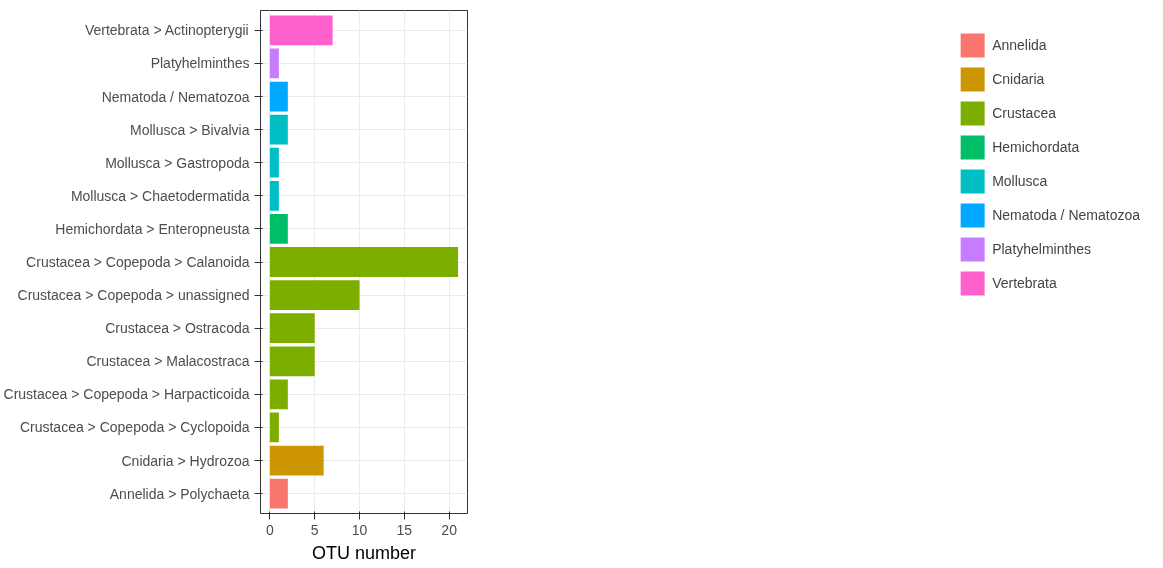 This screenshot has height=568, width=1163. I want to click on legend-label: Mollusca, so click(1020, 181).